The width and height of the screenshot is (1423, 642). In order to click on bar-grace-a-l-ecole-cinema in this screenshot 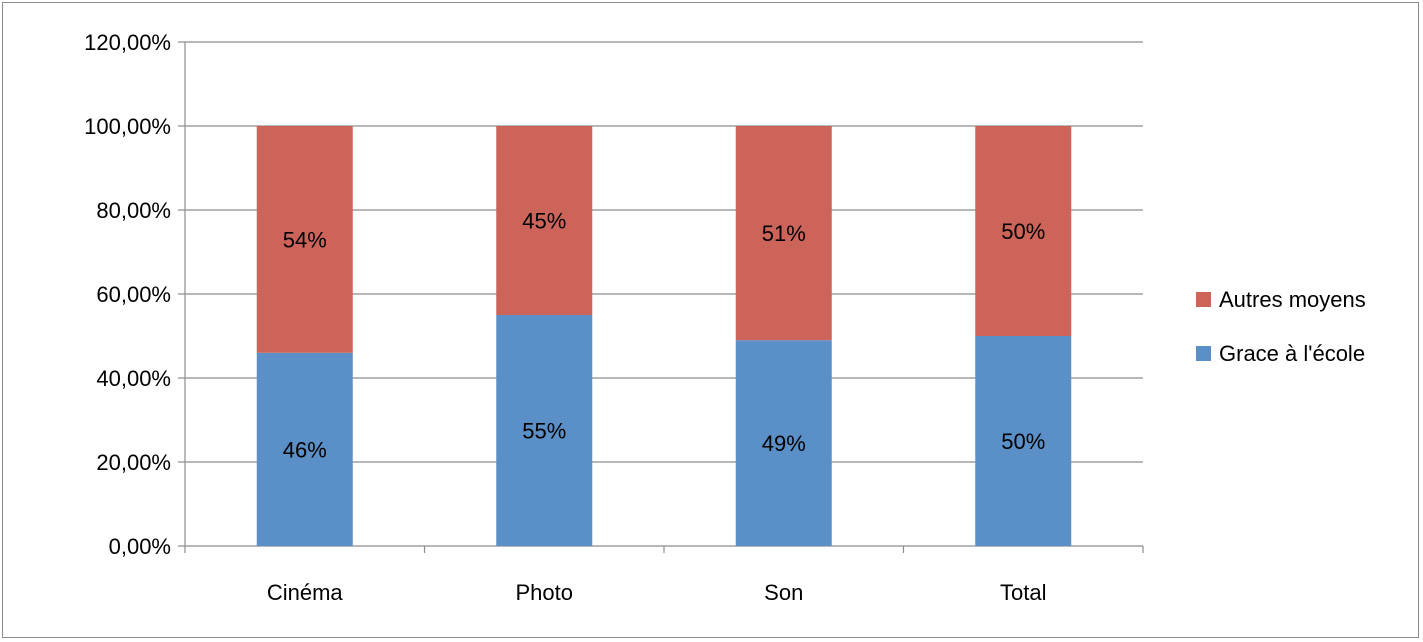, I will do `click(304, 449)`.